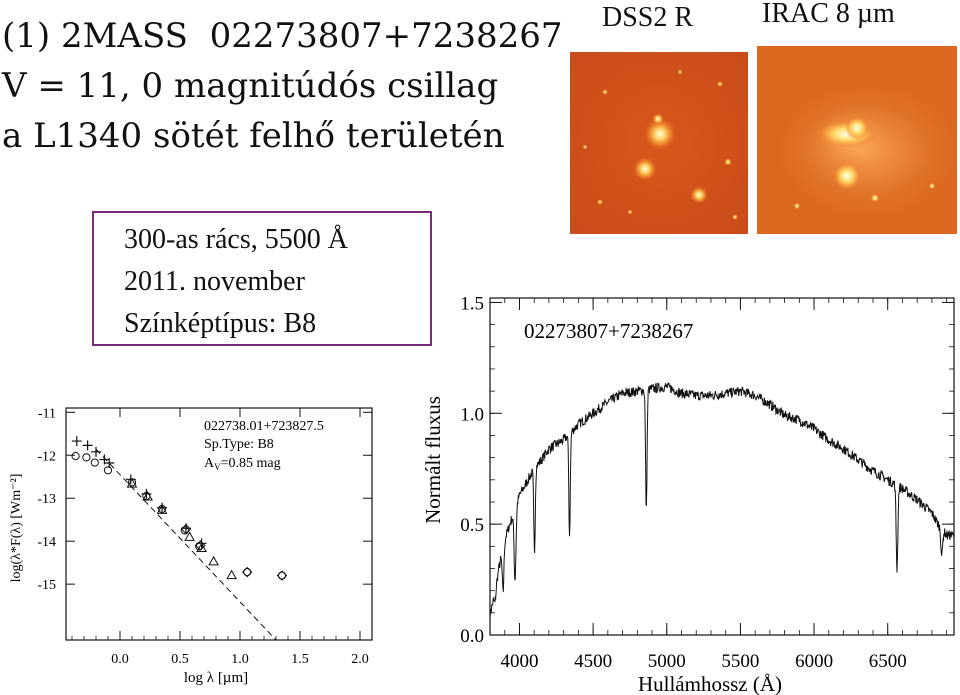  I want to click on dss2-label: DSS2 R, so click(648, 17).